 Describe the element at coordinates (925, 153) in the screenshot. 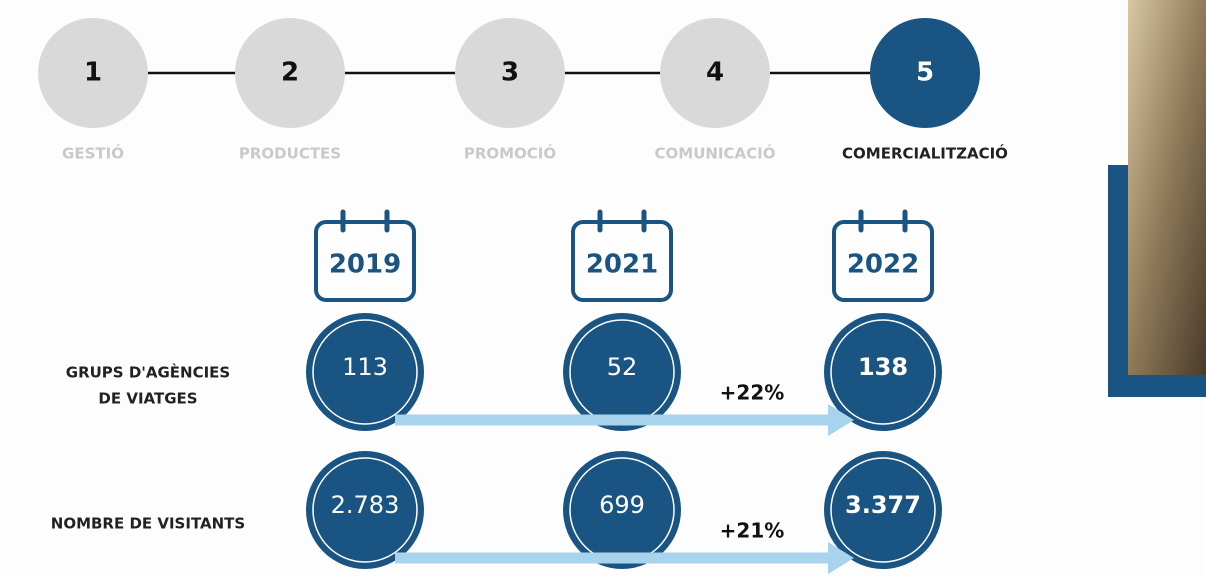

I see `step-label: COMERCIALITZACIÓ` at that location.